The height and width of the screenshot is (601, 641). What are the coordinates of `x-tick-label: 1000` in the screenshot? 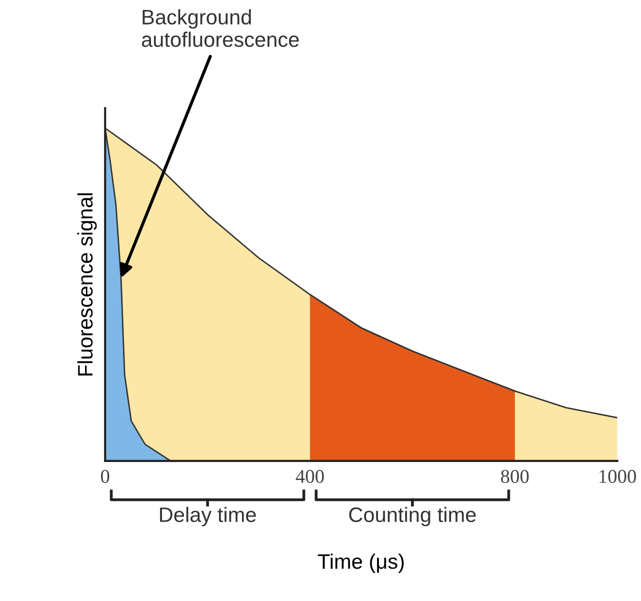 It's located at (618, 476).